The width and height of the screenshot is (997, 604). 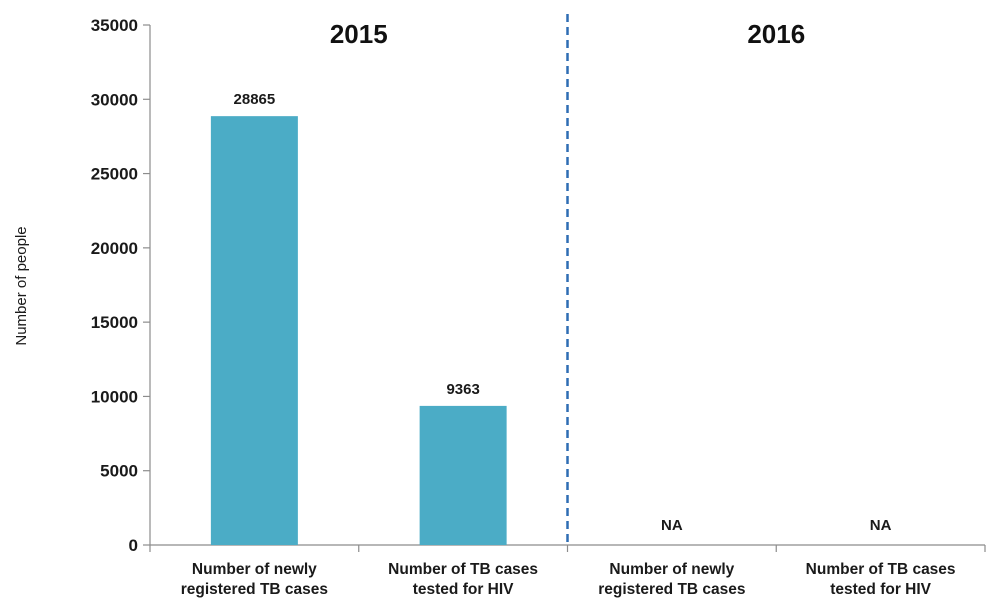 What do you see at coordinates (133, 545) in the screenshot?
I see `y-tick-label: 0` at bounding box center [133, 545].